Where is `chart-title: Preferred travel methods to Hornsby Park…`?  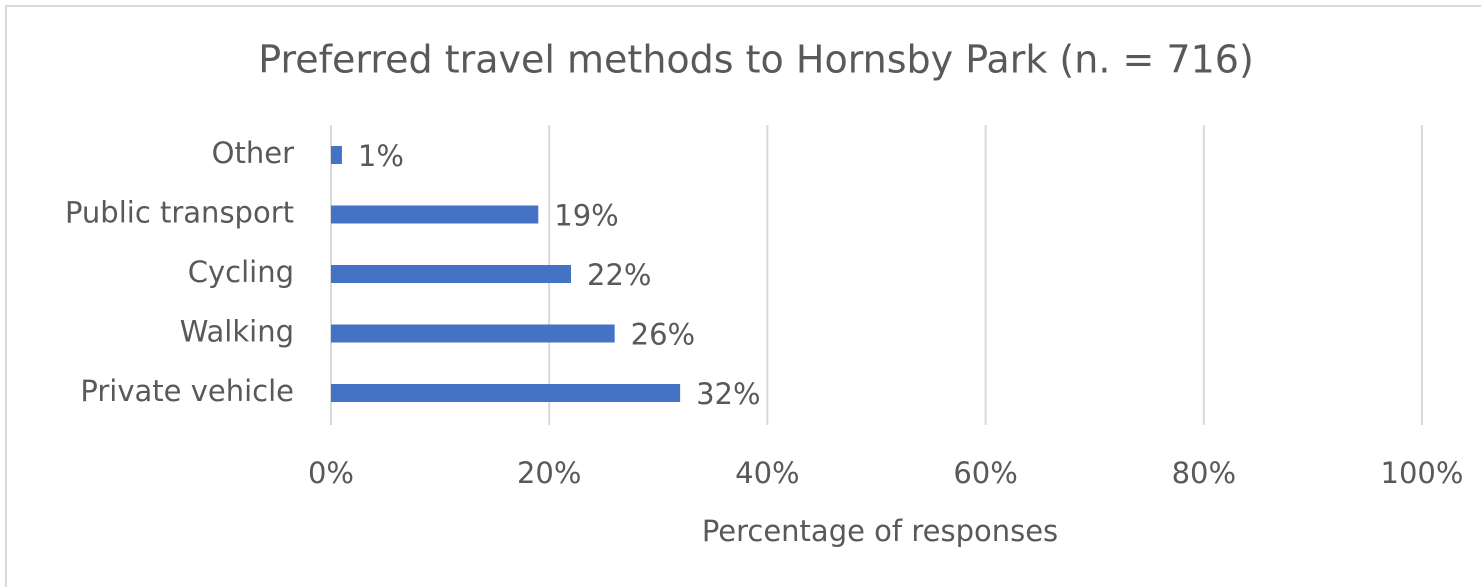 chart-title: Preferred travel methods to Hornsby Park… is located at coordinates (756, 60).